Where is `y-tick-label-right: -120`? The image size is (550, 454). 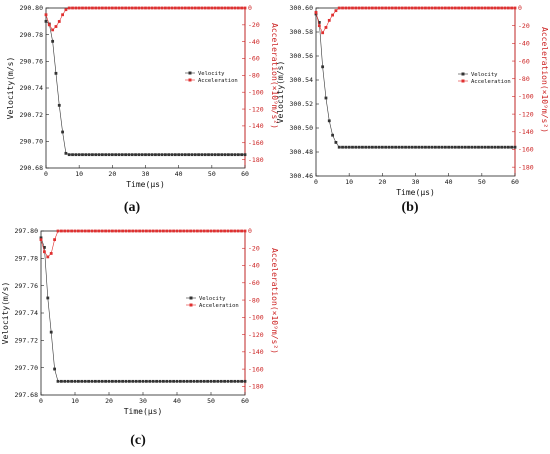 y-tick-label-right: -120 is located at coordinates (526, 114).